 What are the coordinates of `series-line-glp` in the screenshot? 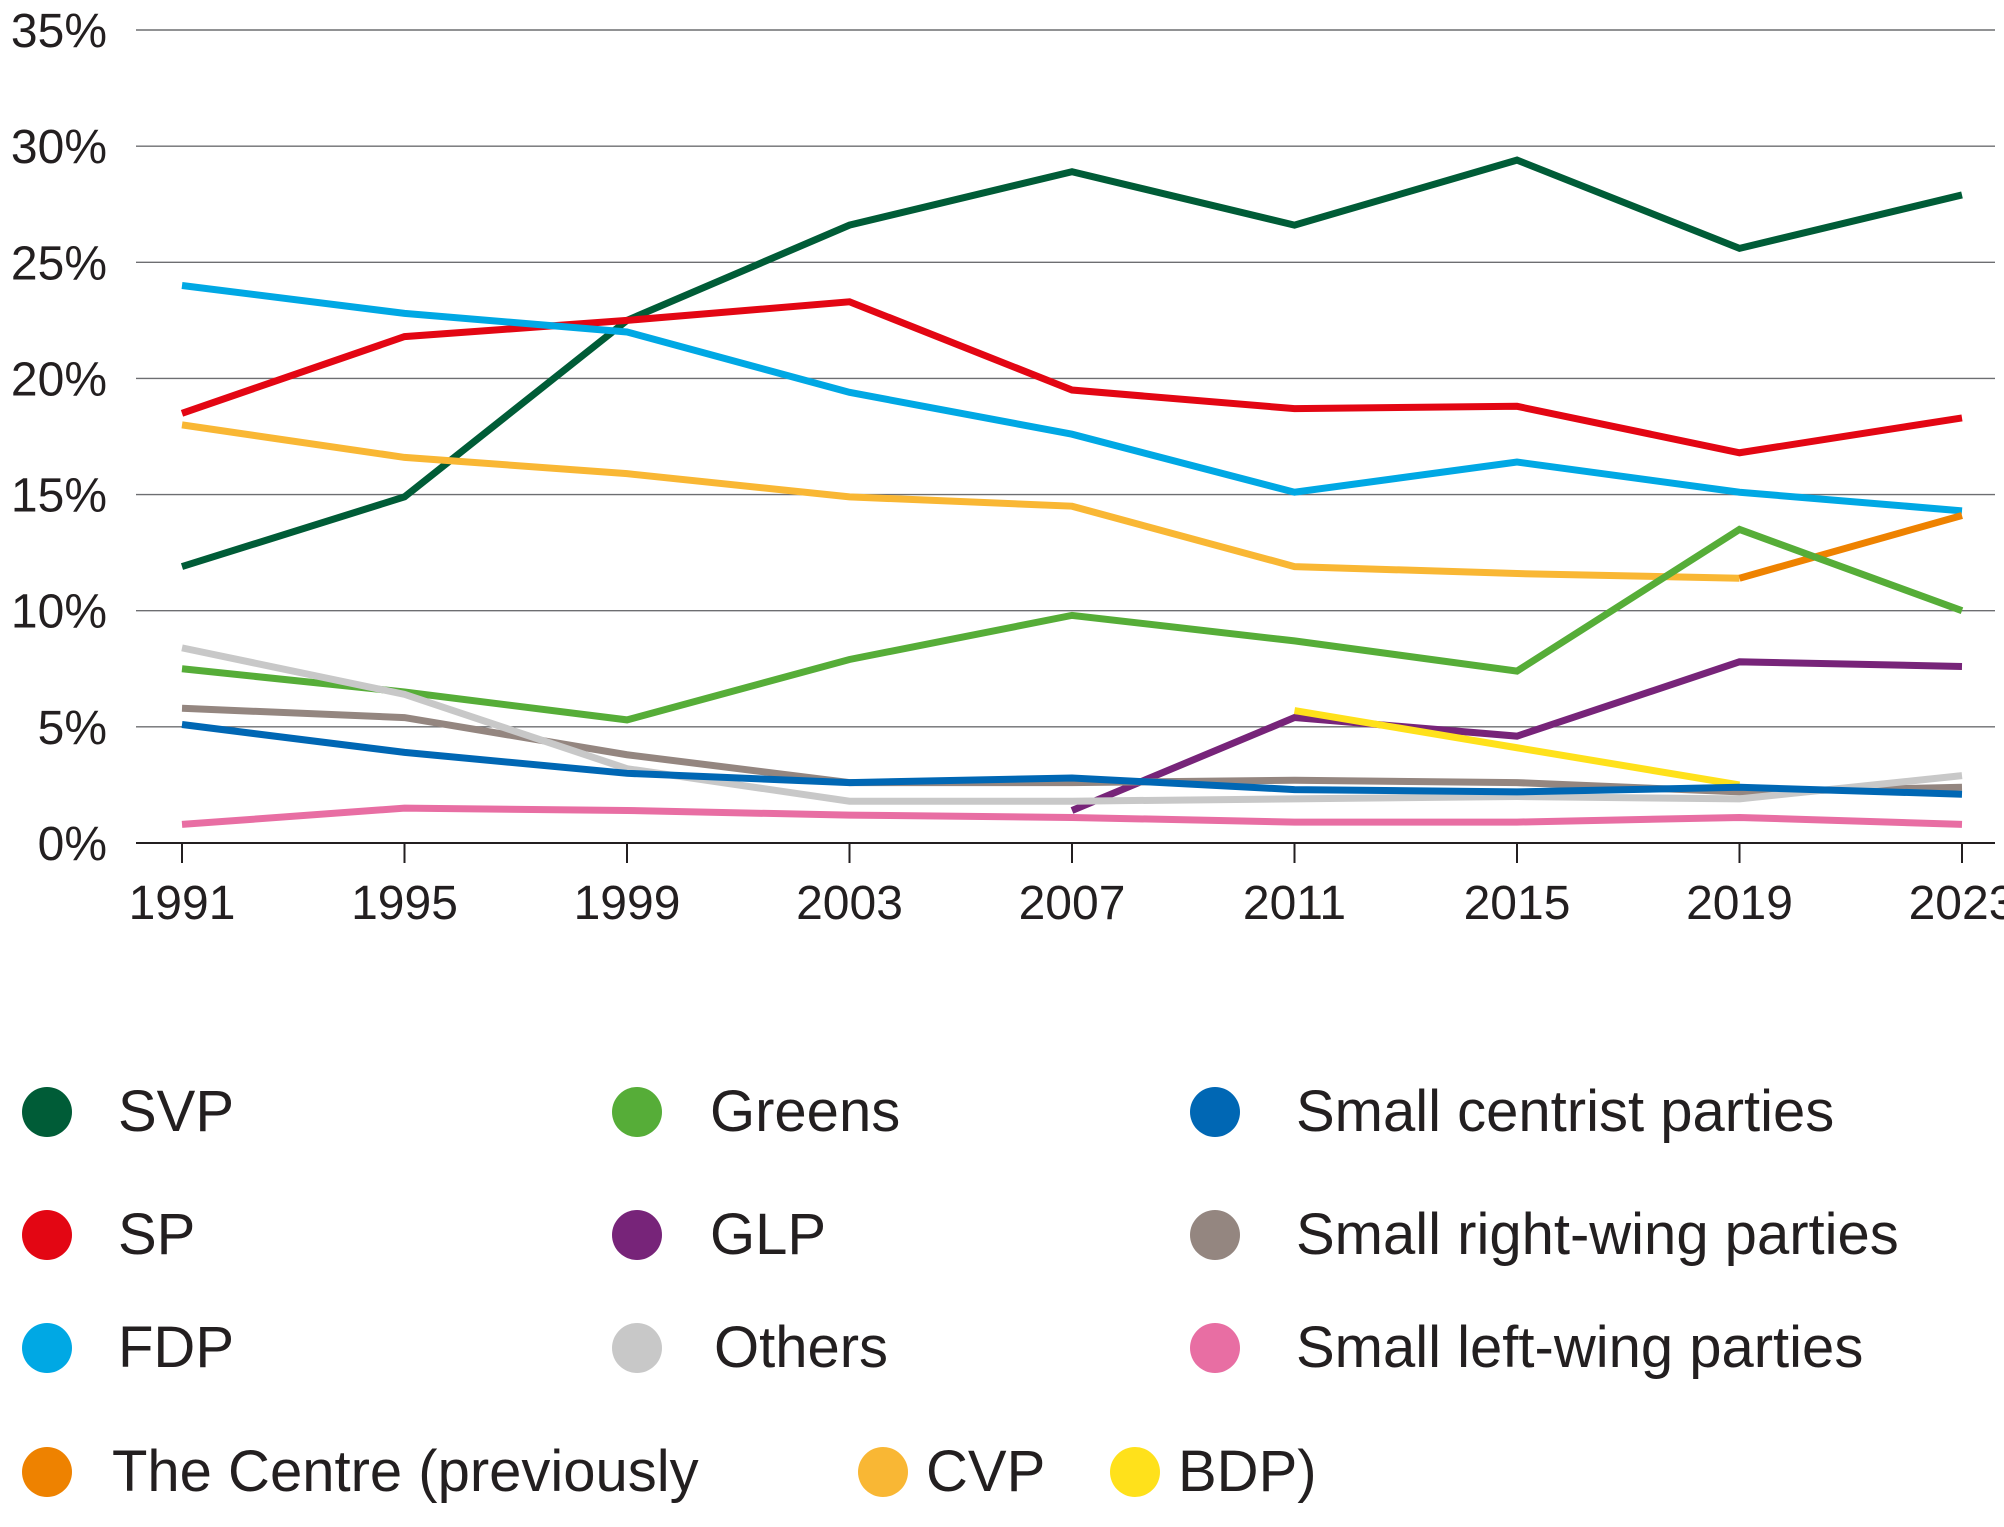 It's located at (1516, 736).